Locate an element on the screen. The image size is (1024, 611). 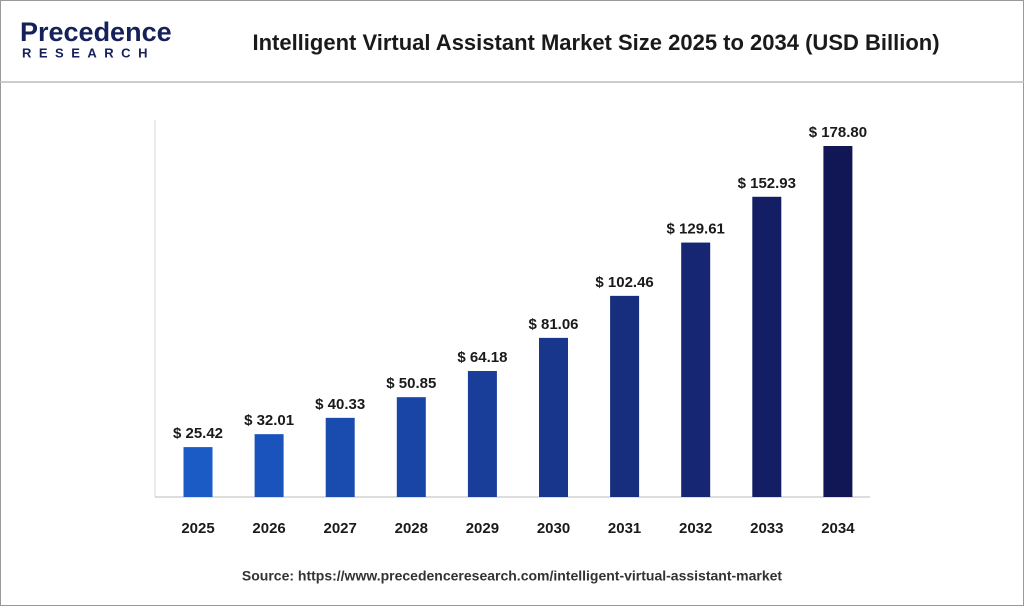
x-tick-label: 2034 is located at coordinates (838, 528).